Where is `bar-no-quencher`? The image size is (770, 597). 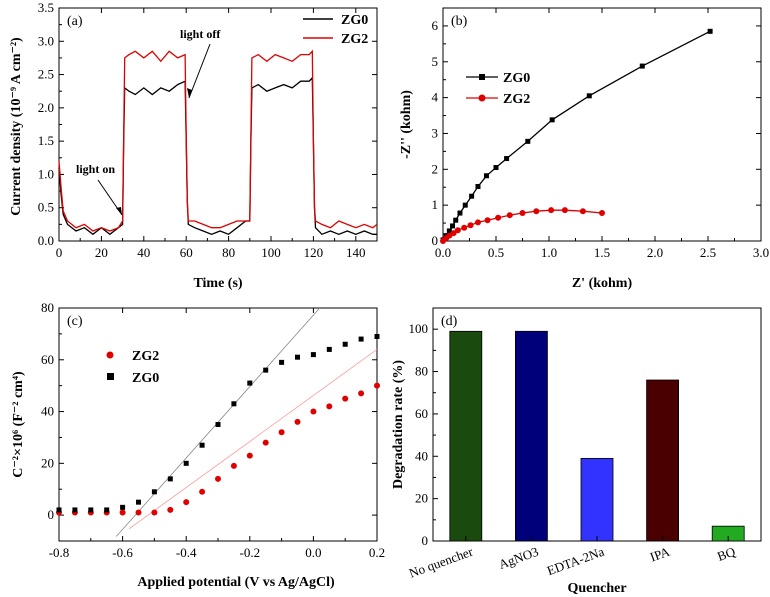
bar-no-quencher is located at coordinates (466, 436).